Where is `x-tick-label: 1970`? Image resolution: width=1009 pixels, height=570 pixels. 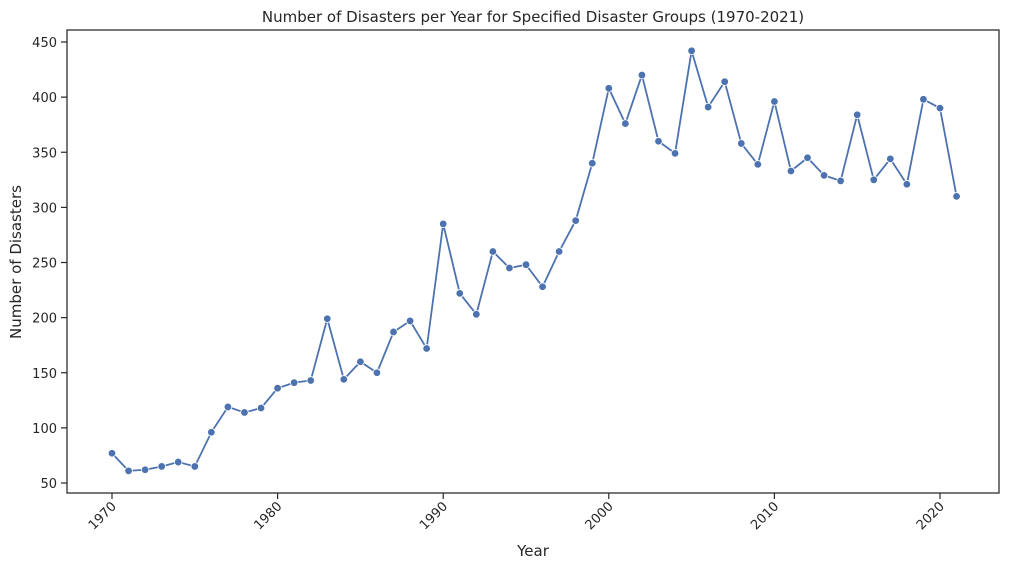 x-tick-label: 1970 is located at coordinates (103, 516).